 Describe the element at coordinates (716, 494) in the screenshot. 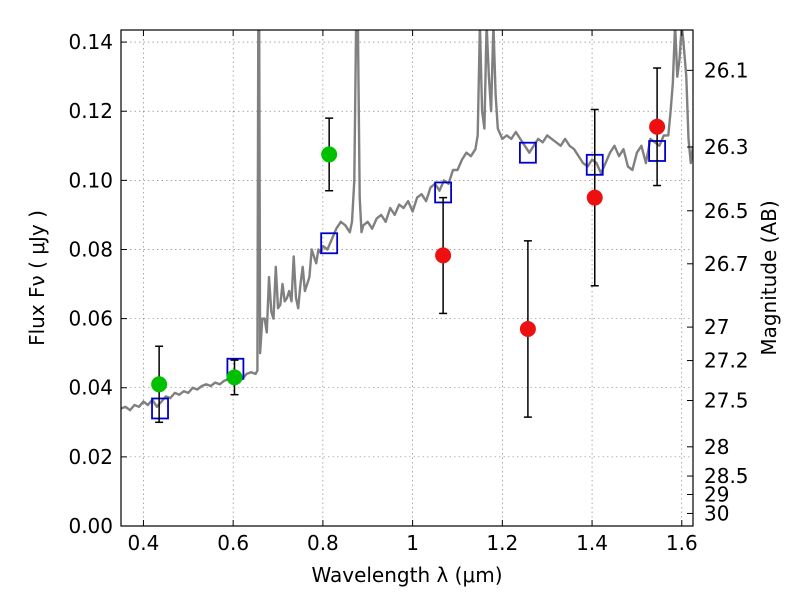

I see `right-tick-label: 29` at that location.